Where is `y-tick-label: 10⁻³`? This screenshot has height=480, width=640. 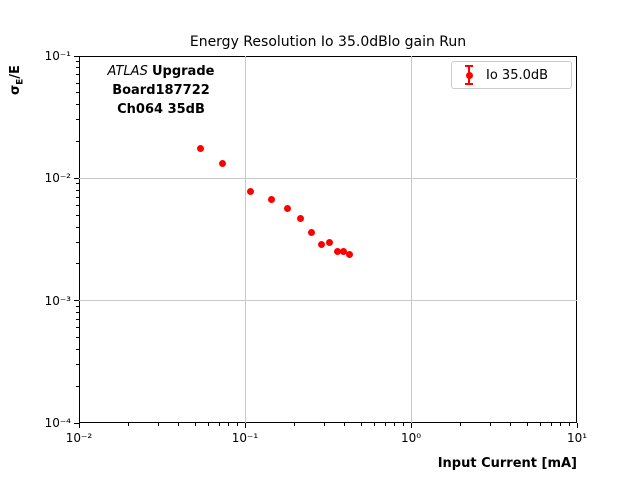 y-tick-label: 10⁻³ is located at coordinates (57, 300).